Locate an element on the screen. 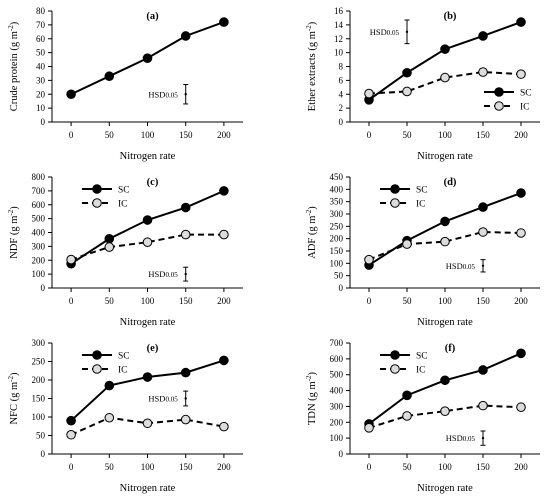 The height and width of the screenshot is (497, 550). y-tick-label: 350 is located at coordinates (337, 202).